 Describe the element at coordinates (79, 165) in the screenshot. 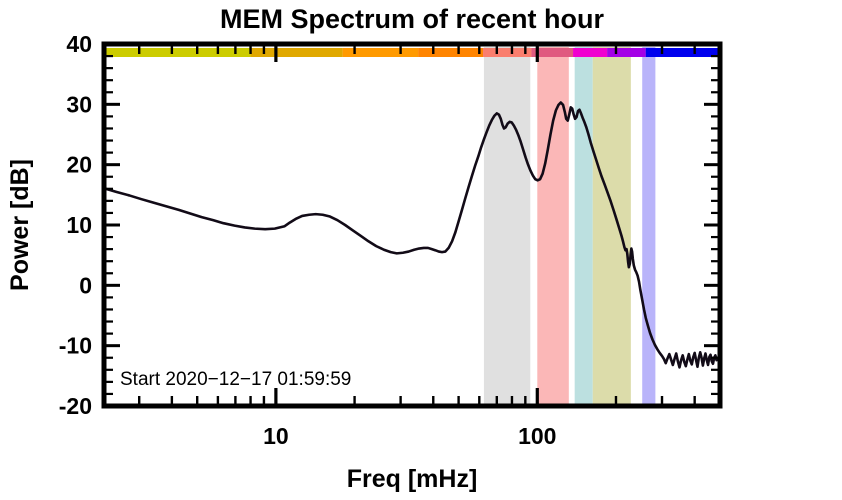

I see `y-tick-label: 20` at that location.